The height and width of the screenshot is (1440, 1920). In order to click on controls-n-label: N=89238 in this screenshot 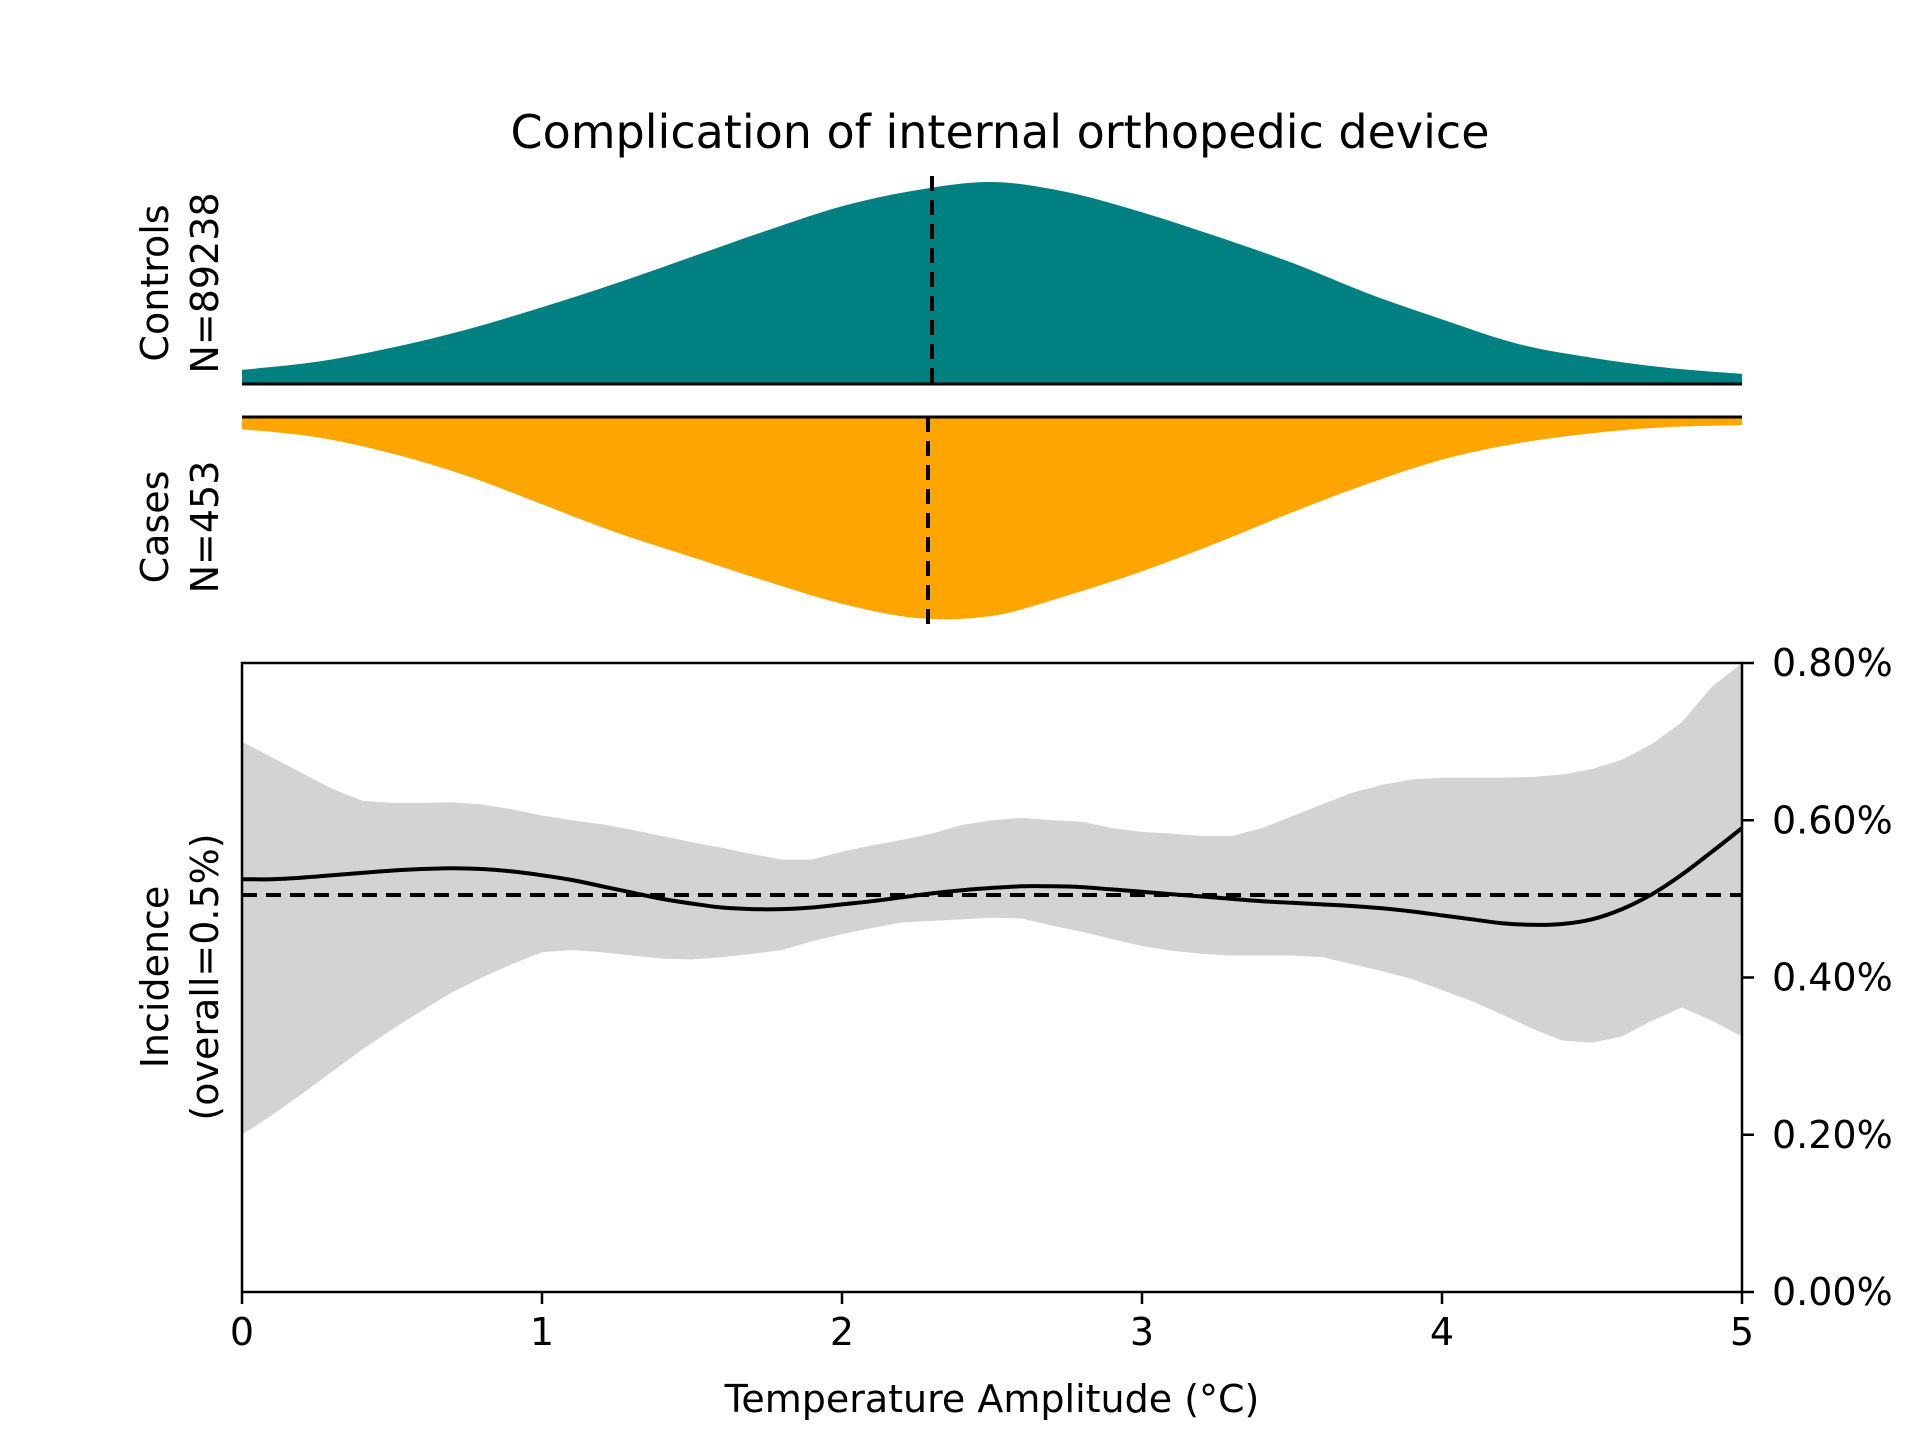, I will do `click(205, 282)`.